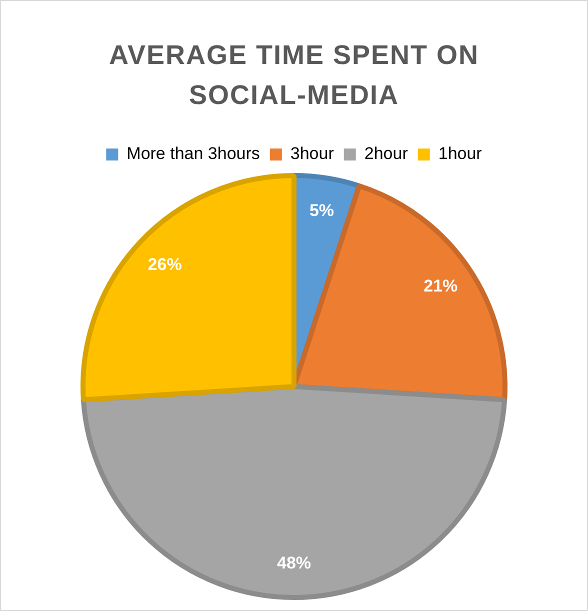  What do you see at coordinates (321, 210) in the screenshot?
I see `data-label: 5%` at bounding box center [321, 210].